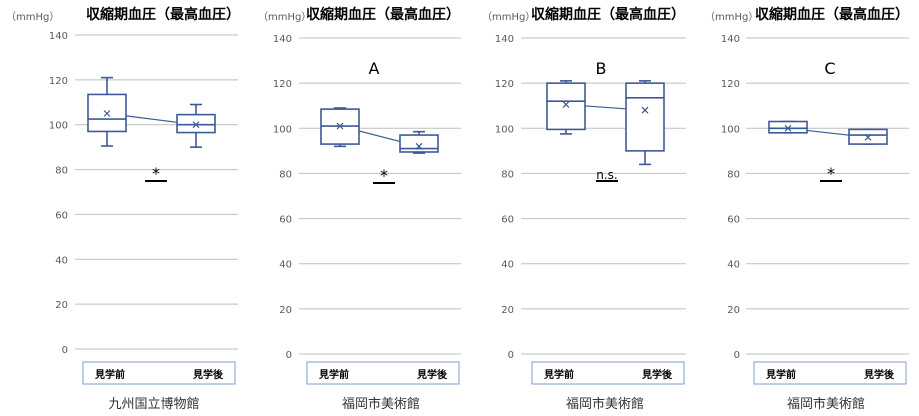 The width and height of the screenshot is (919, 416). I want to click on significance-label: n.s., so click(607, 175).